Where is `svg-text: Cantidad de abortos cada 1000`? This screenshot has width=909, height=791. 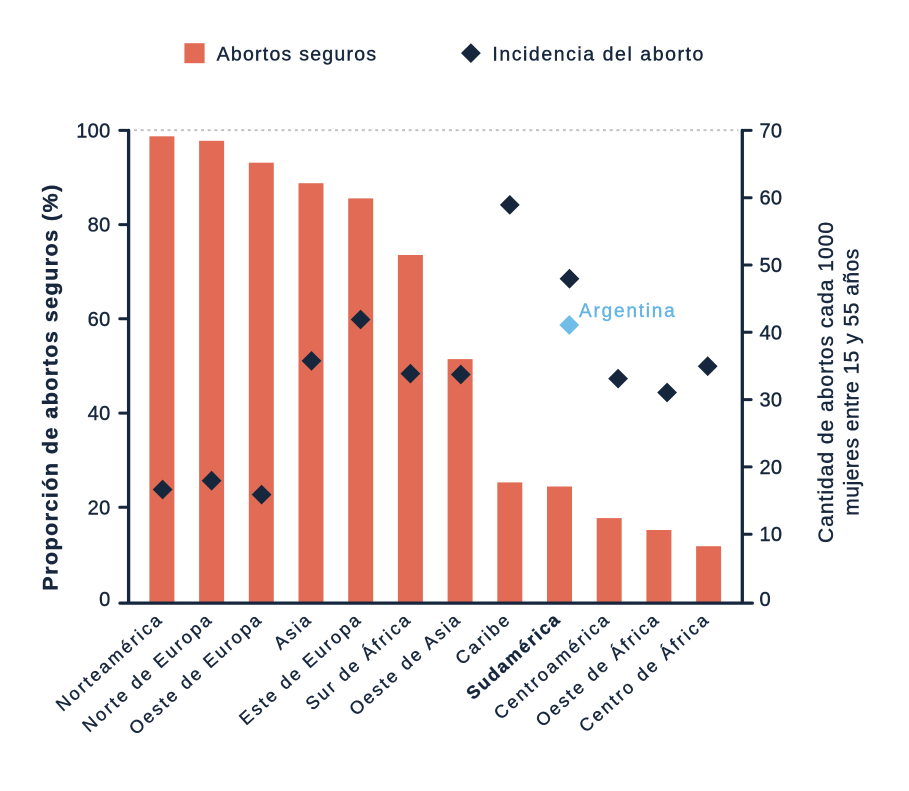 svg-text: Cantidad de abortos cada 1000 is located at coordinates (826, 382).